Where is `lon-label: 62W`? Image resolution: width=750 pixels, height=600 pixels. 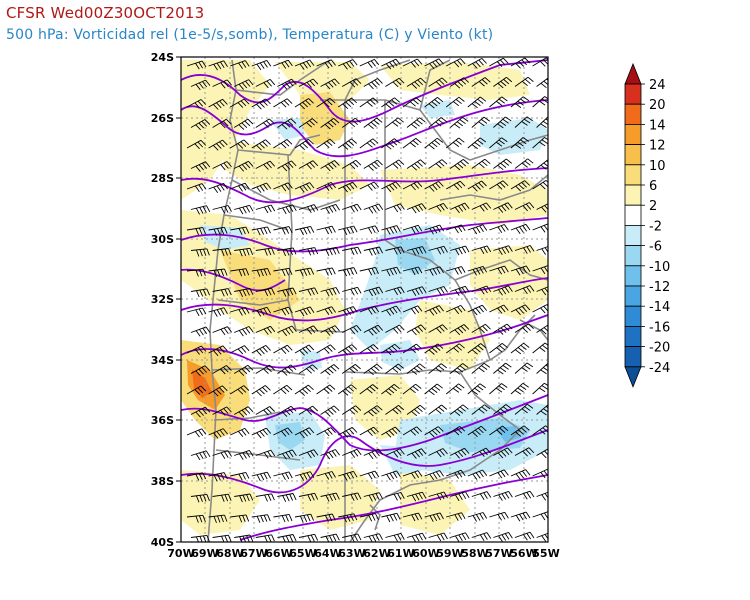 lon-label: 62W is located at coordinates (376, 553).